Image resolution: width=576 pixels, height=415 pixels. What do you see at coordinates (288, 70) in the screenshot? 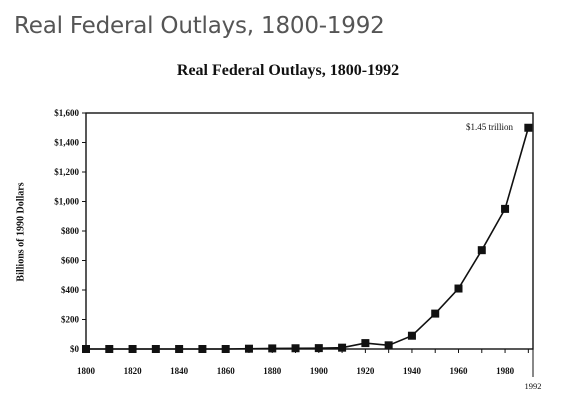
I see `chart-title: Real Federal Outlays, 1800-1992` at bounding box center [288, 70].